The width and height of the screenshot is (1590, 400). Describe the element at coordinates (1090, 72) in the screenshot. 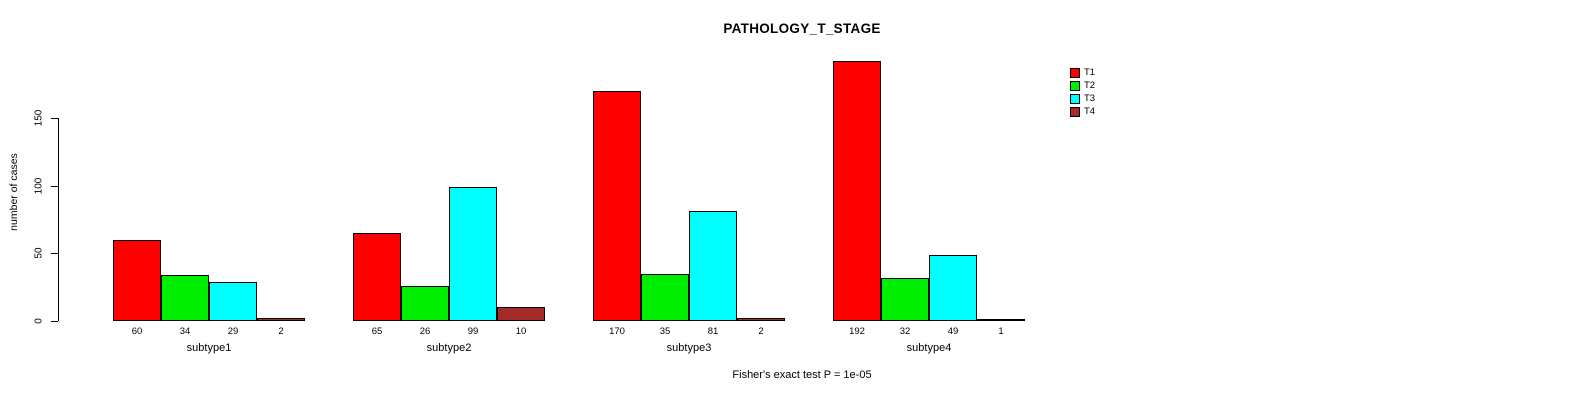

I see `legend-label: T1` at that location.